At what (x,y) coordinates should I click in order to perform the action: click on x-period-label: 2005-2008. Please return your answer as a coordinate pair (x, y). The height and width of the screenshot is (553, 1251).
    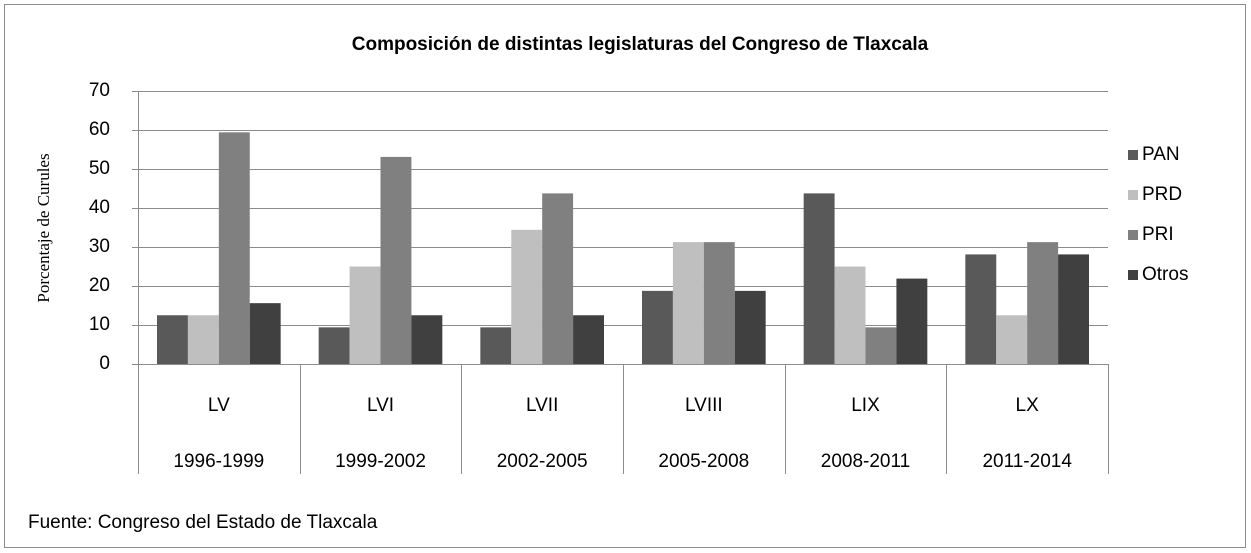
    Looking at the image, I should click on (703, 461).